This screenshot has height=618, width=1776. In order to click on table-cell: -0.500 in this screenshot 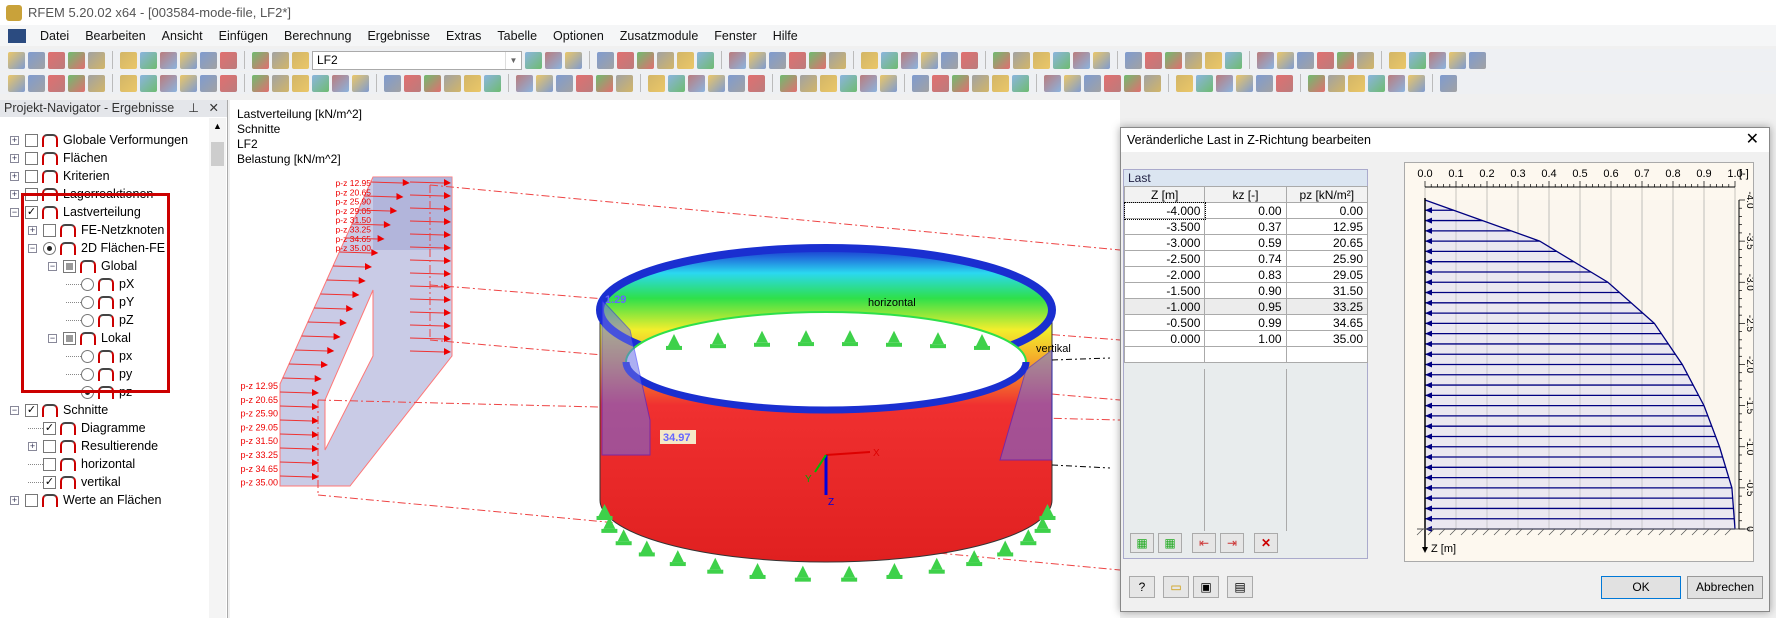, I will do `click(1164, 322)`.